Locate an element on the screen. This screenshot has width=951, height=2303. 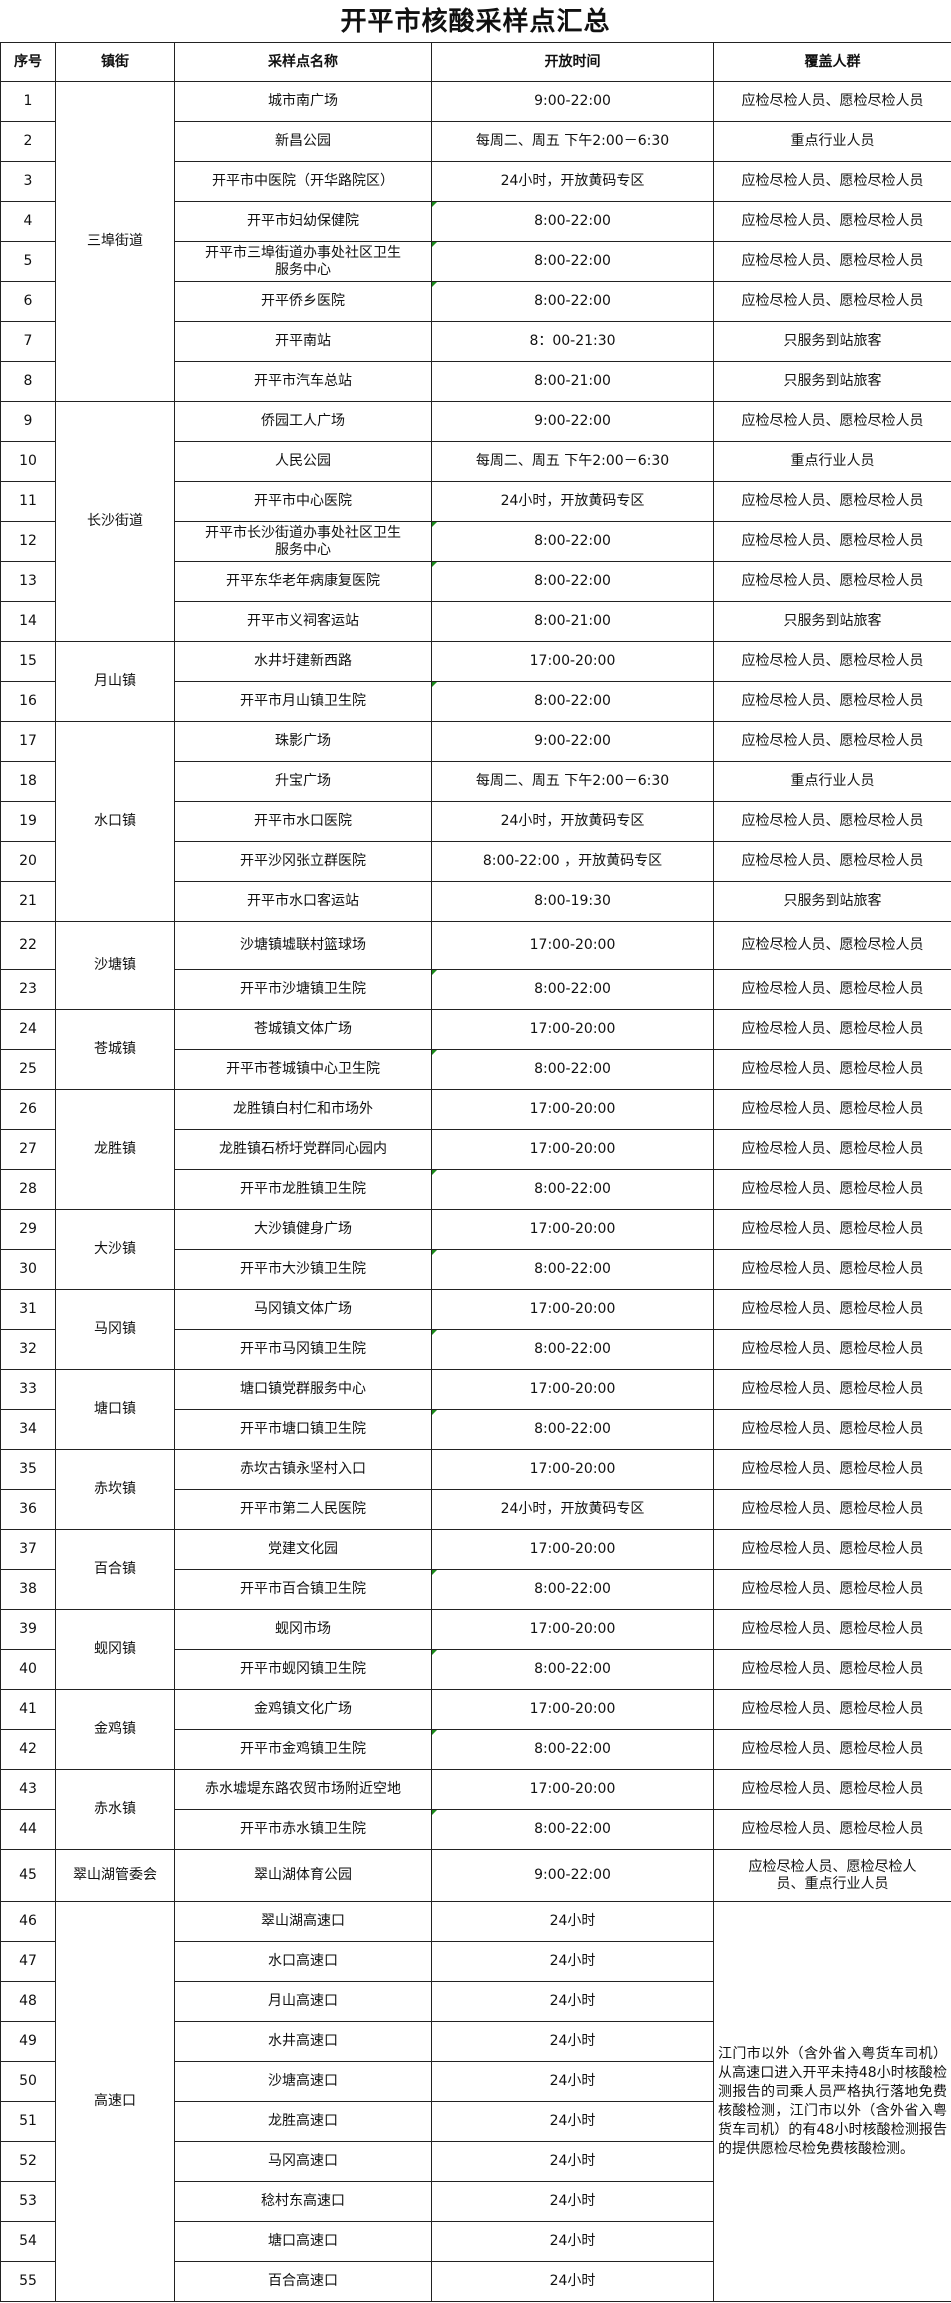
table-row: 36 开平市第二人民医院 24小时，开放黄码专区 应检尽检人员、愿检尽检人员 is located at coordinates (475, 1509).